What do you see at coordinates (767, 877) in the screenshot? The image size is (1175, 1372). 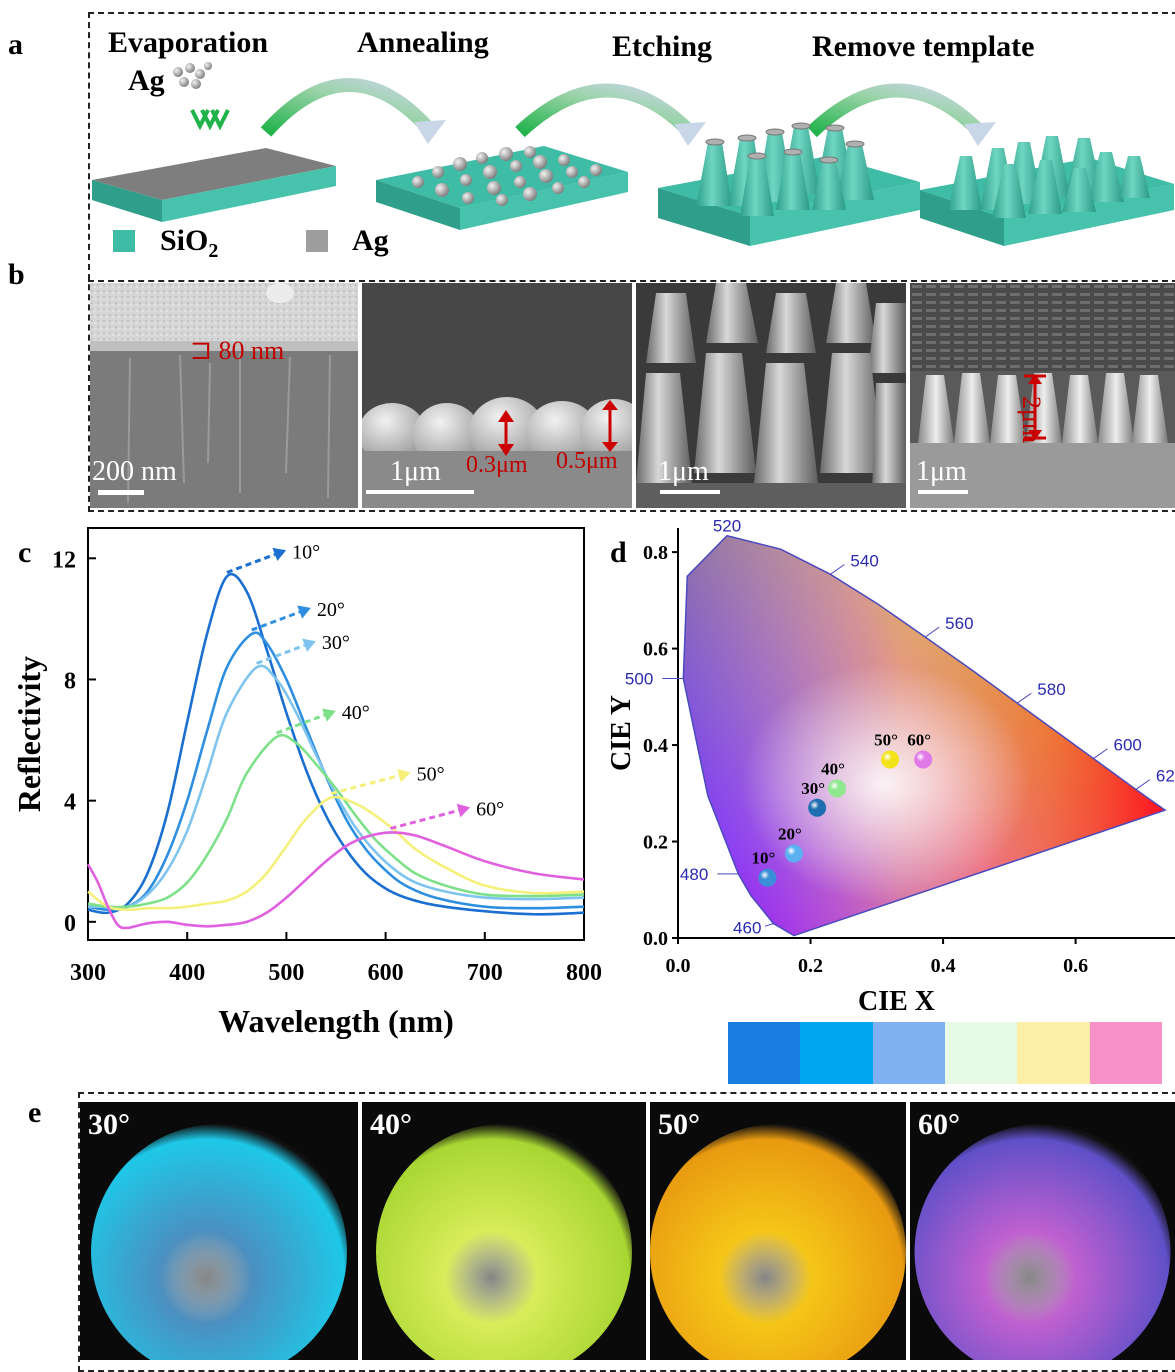 I see `point-10°` at bounding box center [767, 877].